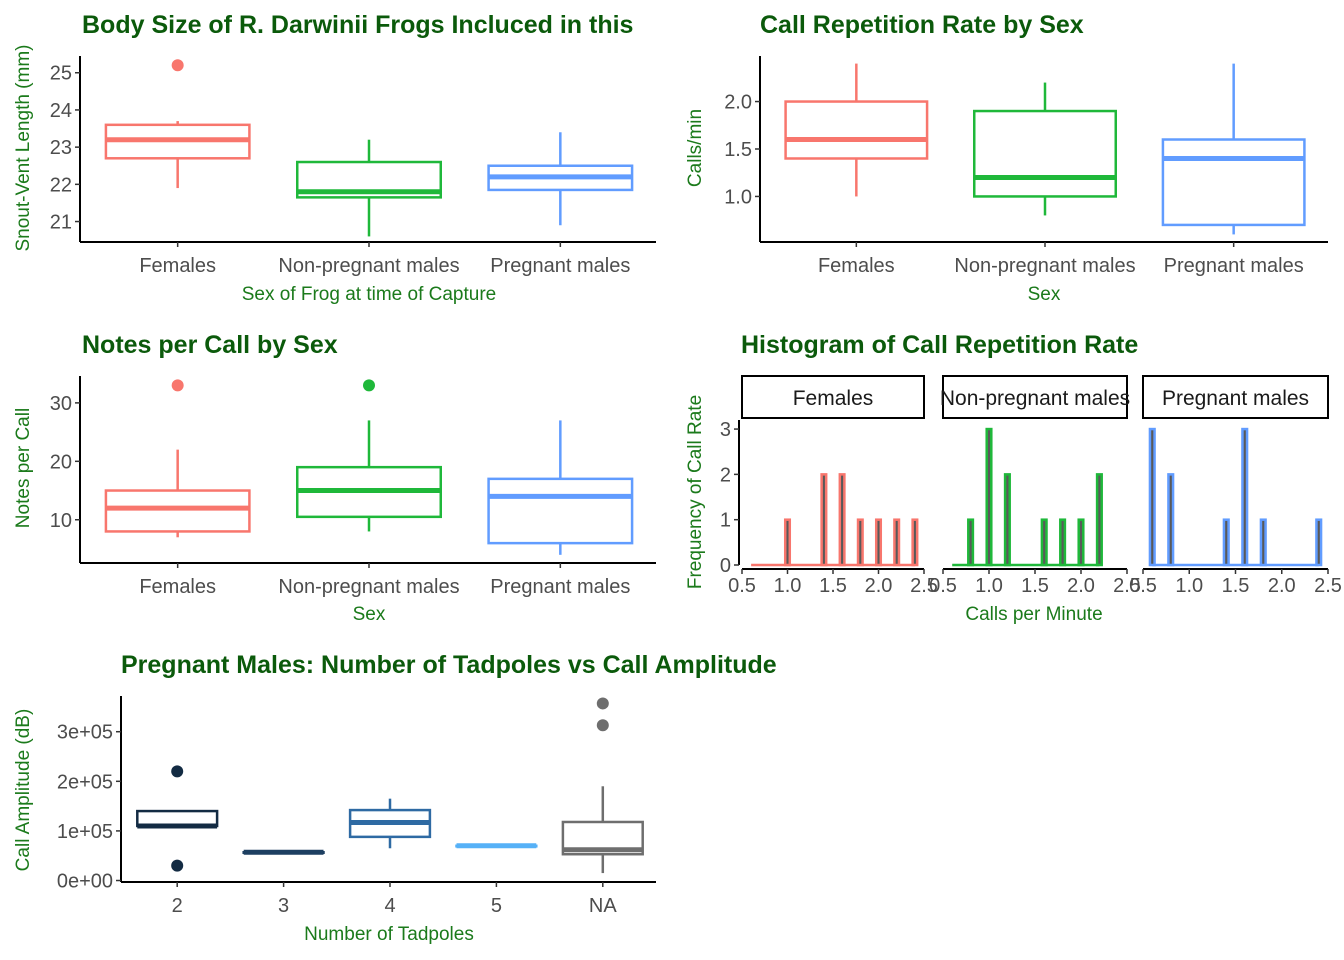 The image size is (1344, 960). I want to click on y-tick-label: 0e+00, so click(85, 882).